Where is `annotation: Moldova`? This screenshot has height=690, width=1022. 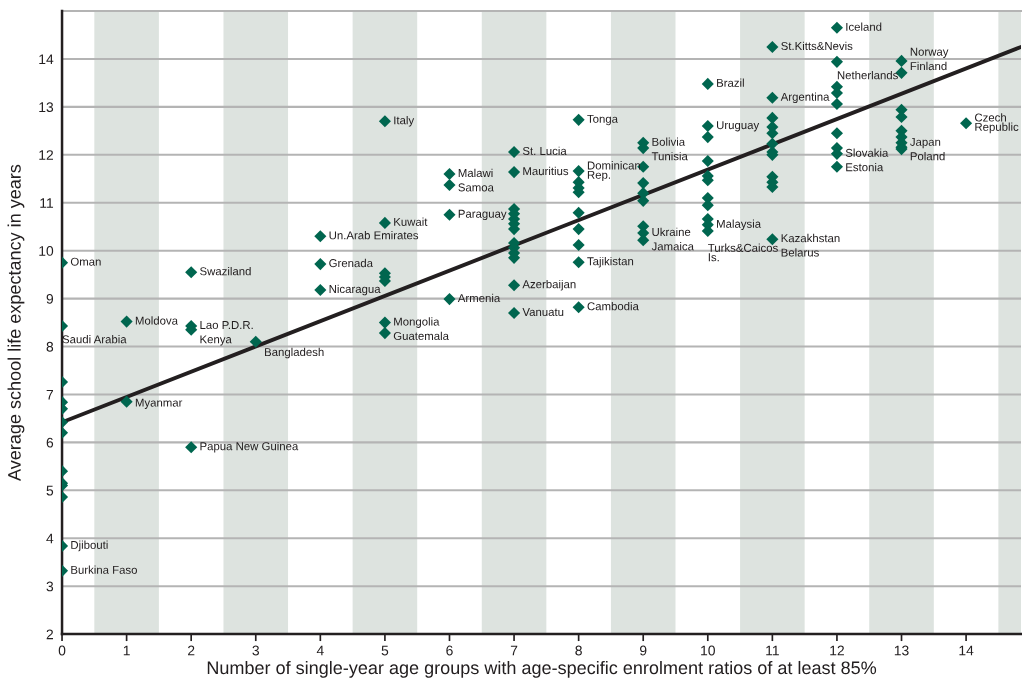 annotation: Moldova is located at coordinates (156, 320).